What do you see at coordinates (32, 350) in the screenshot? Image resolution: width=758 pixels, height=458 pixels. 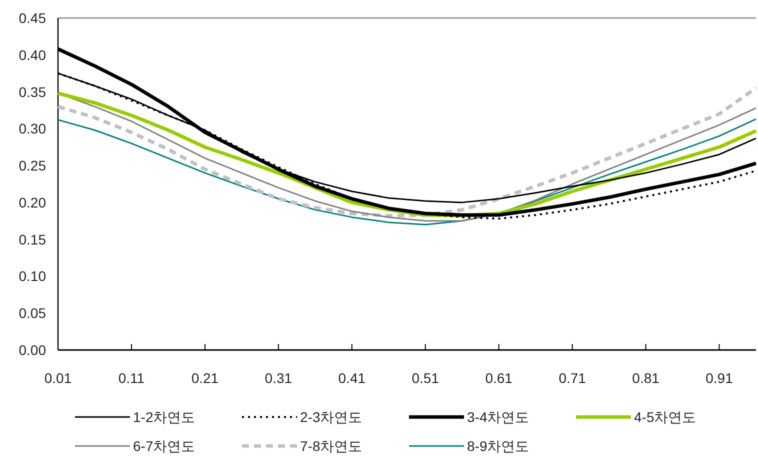 I see `y-tick-label: 0.00` at bounding box center [32, 350].